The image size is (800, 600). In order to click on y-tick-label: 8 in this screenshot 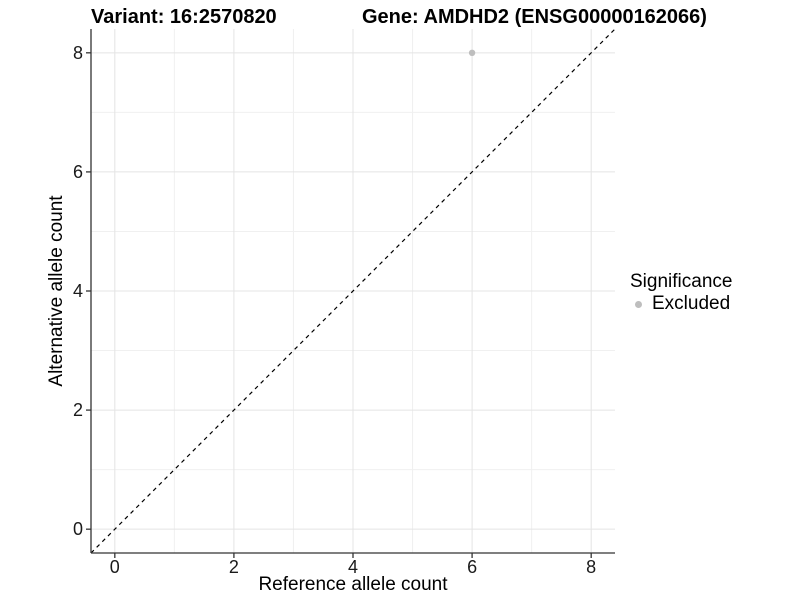, I will do `click(77, 52)`.